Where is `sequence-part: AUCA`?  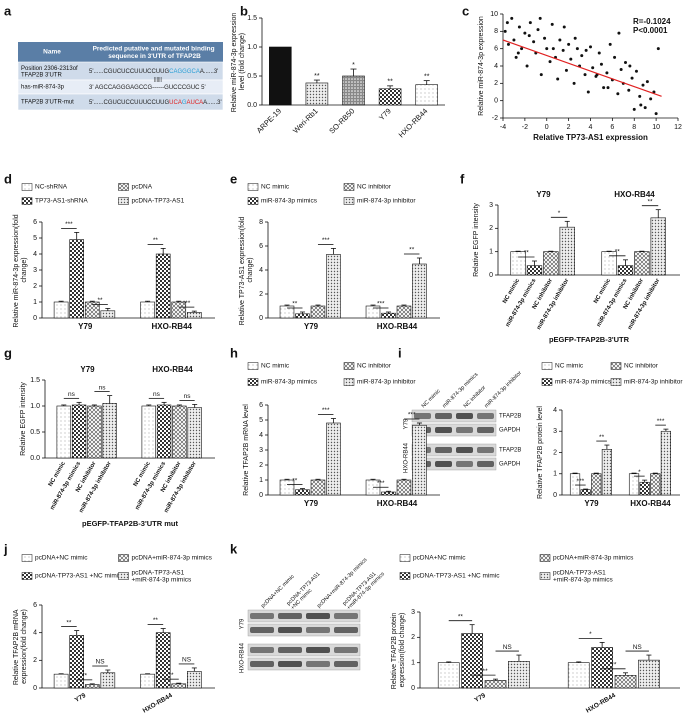 sequence-part: AUCA is located at coordinates (195, 103).